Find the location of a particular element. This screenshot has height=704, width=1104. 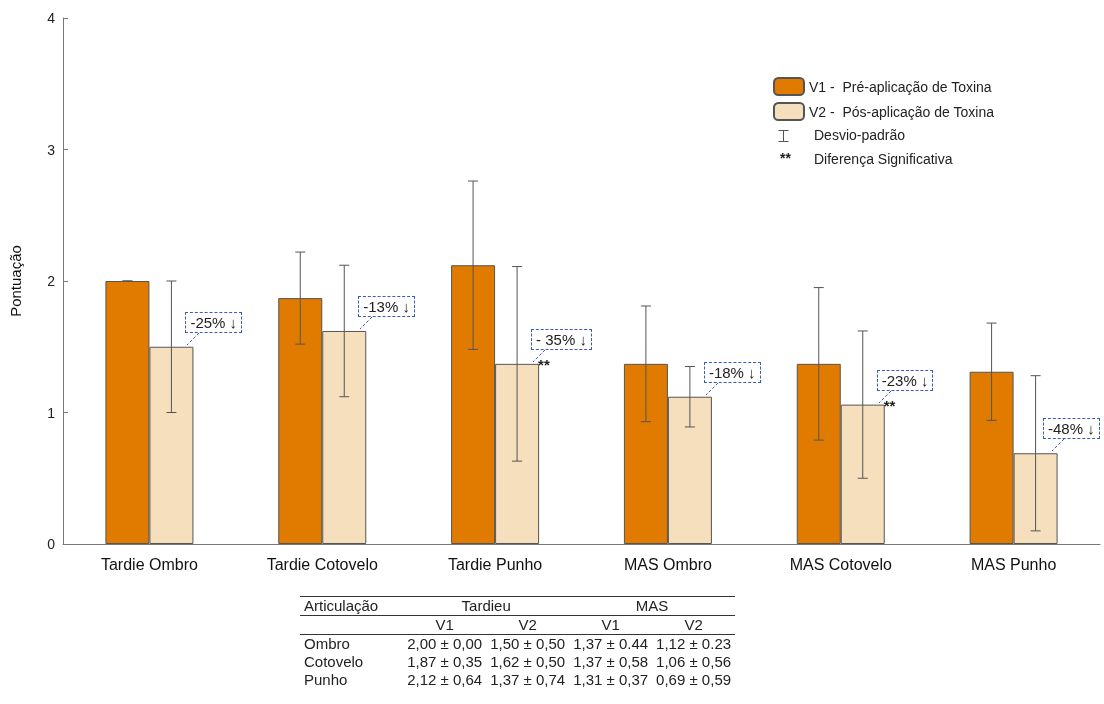

text: MAS is located at coordinates (652, 606).